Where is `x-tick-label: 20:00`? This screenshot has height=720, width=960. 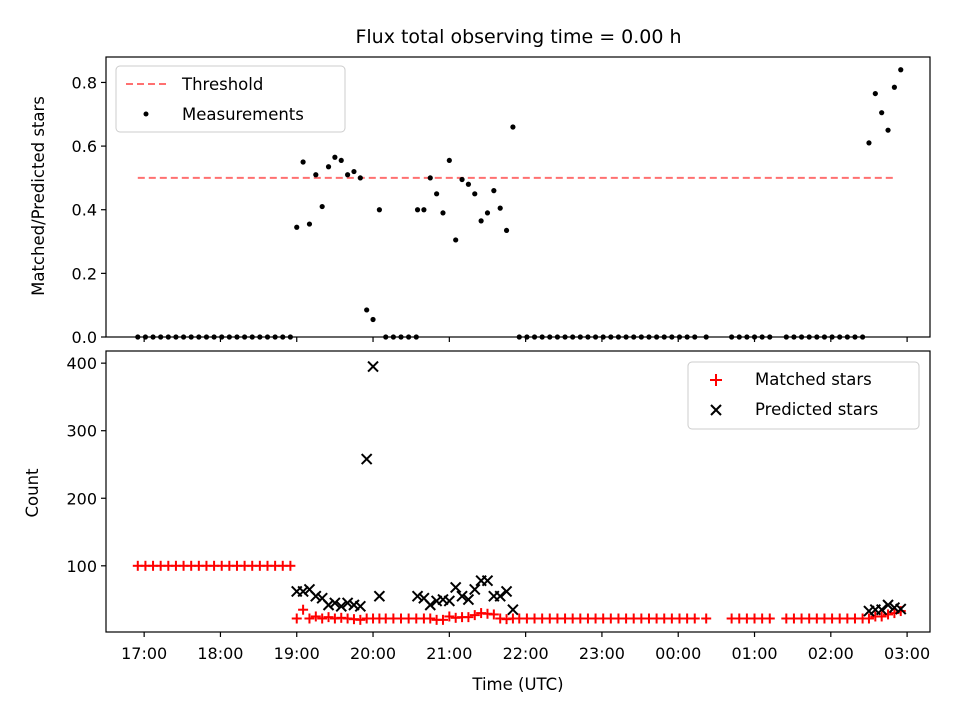 x-tick-label: 20:00 is located at coordinates (373, 653).